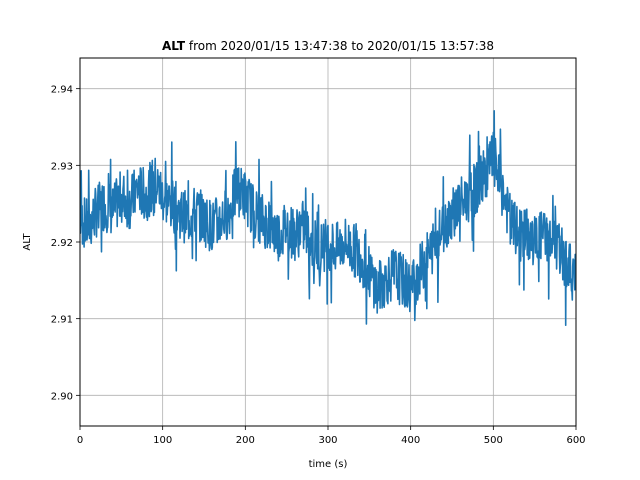 This screenshot has width=640, height=480. Describe the element at coordinates (328, 464) in the screenshot. I see `x-axis-label: time (s)` at that location.